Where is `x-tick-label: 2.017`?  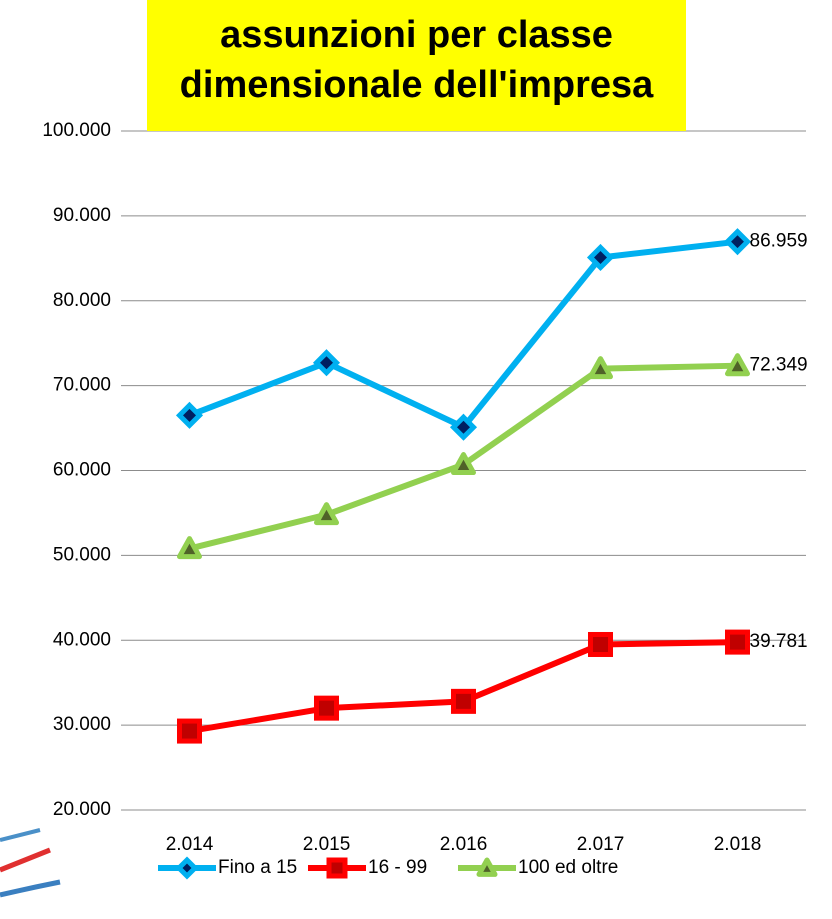 x-tick-label: 2.017 is located at coordinates (601, 844).